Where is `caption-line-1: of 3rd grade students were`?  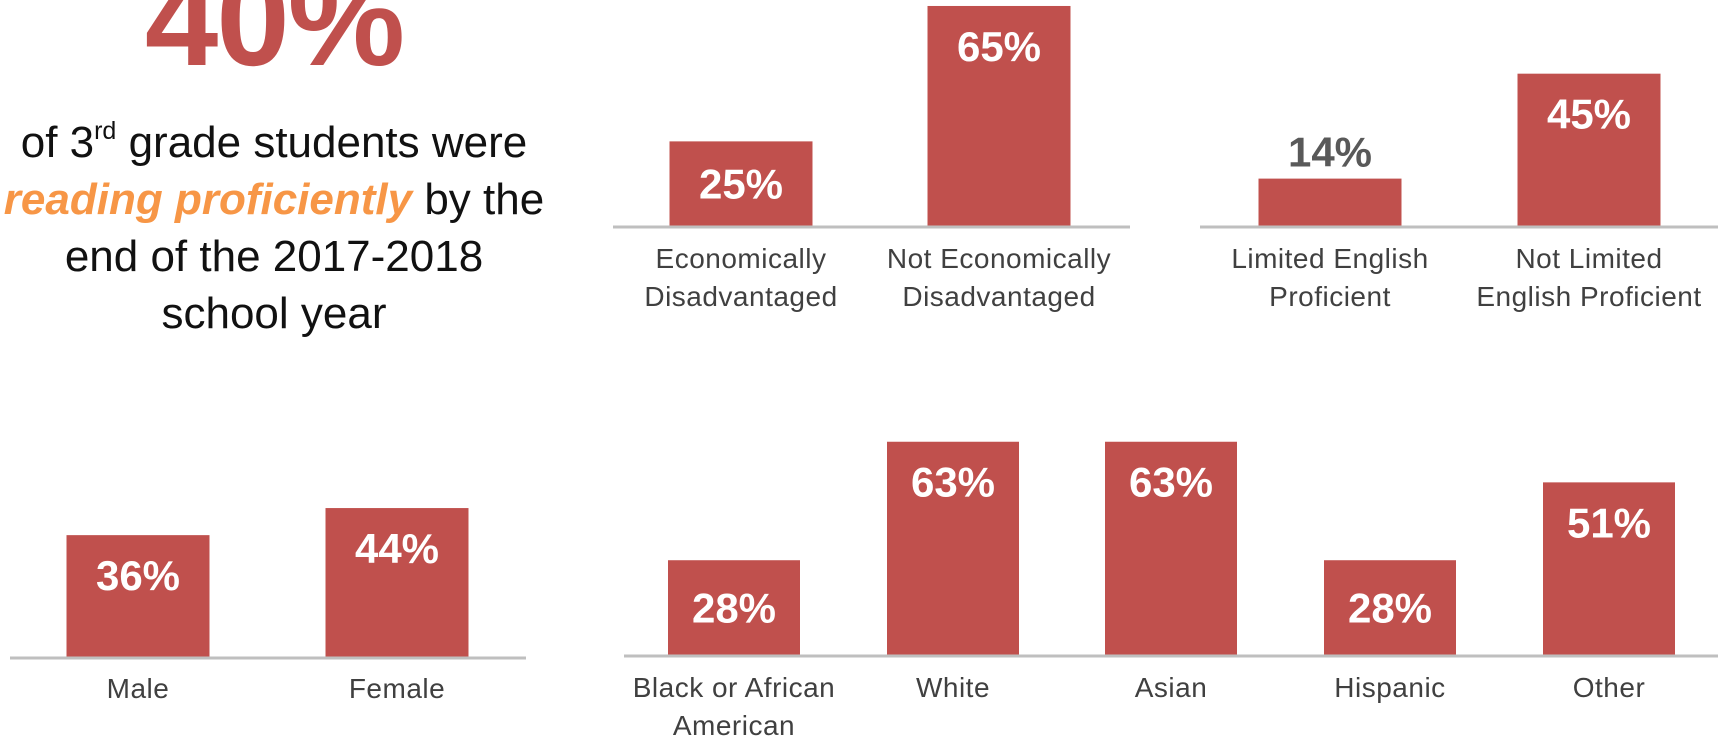
caption-line-1: of 3rd grade students were is located at coordinates (274, 142).